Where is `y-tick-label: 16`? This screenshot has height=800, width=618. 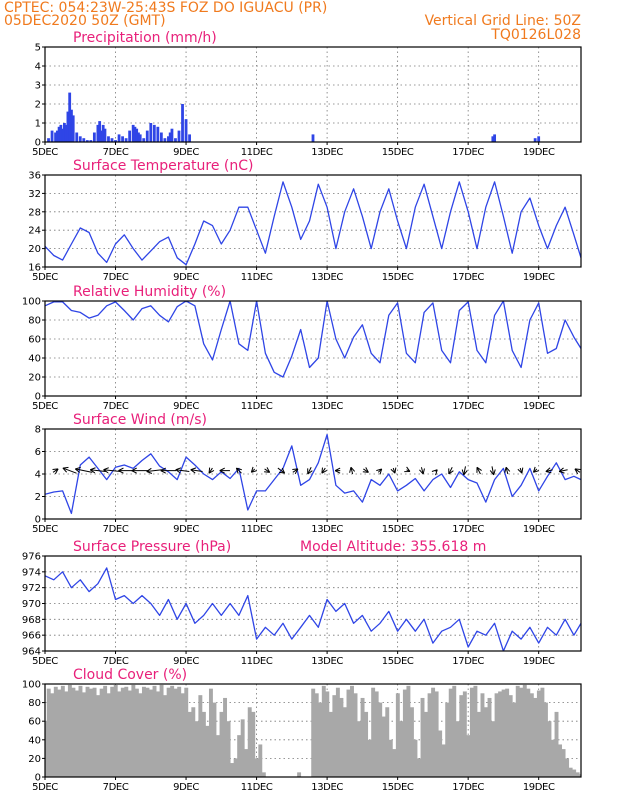 y-tick-label: 16 is located at coordinates (34, 268).